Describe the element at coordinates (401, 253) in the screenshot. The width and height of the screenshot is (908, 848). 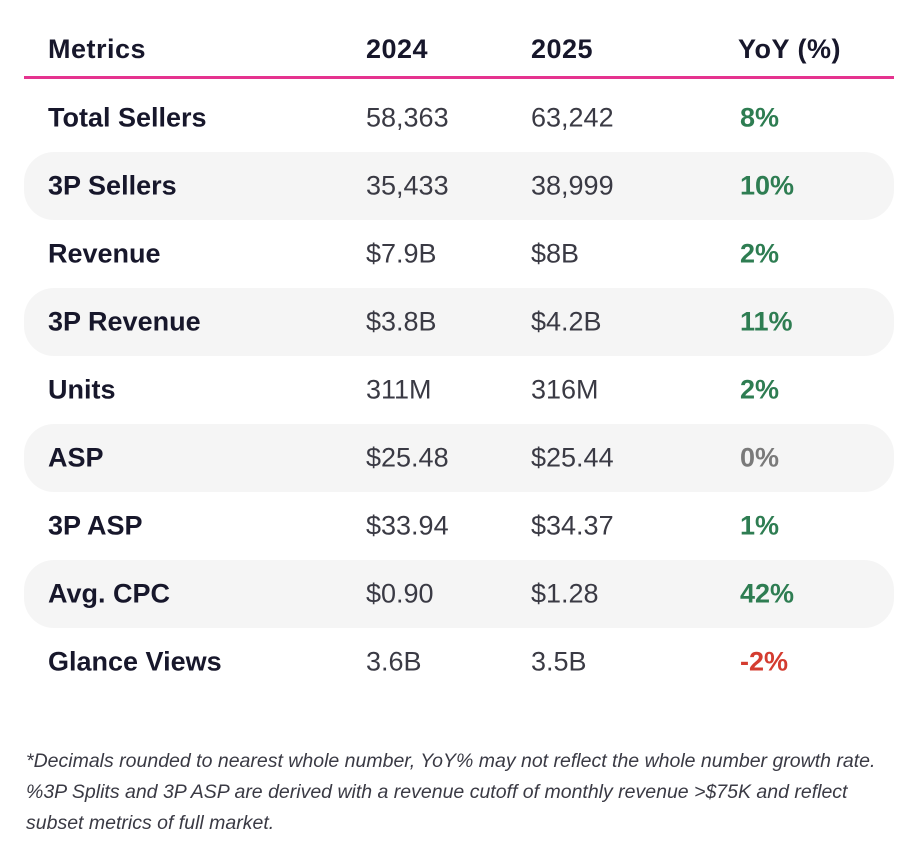
I see `value-2024: $7.9B` at that location.